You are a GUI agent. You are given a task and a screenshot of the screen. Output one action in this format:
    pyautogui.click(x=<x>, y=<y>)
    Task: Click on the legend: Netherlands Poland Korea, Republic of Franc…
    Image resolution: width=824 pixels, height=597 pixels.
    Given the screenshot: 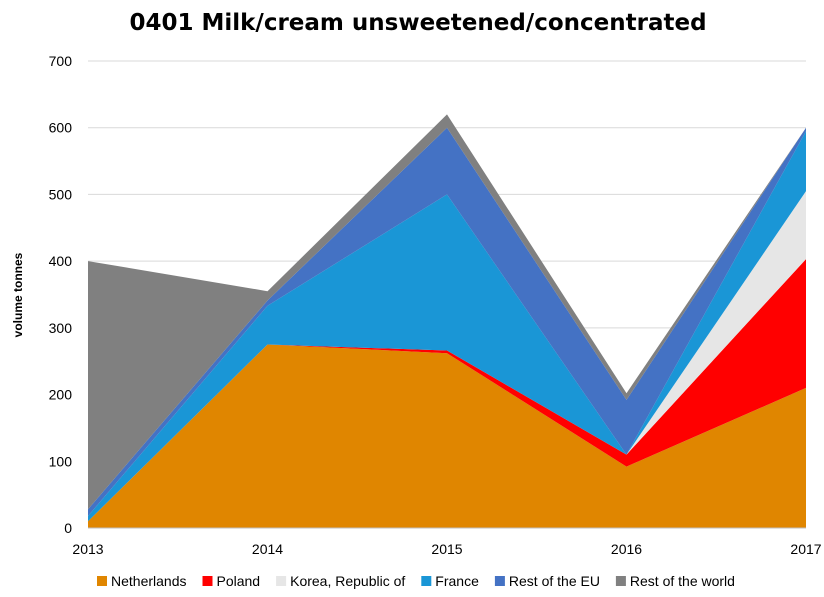 What is the action you would take?
    pyautogui.click(x=416, y=581)
    